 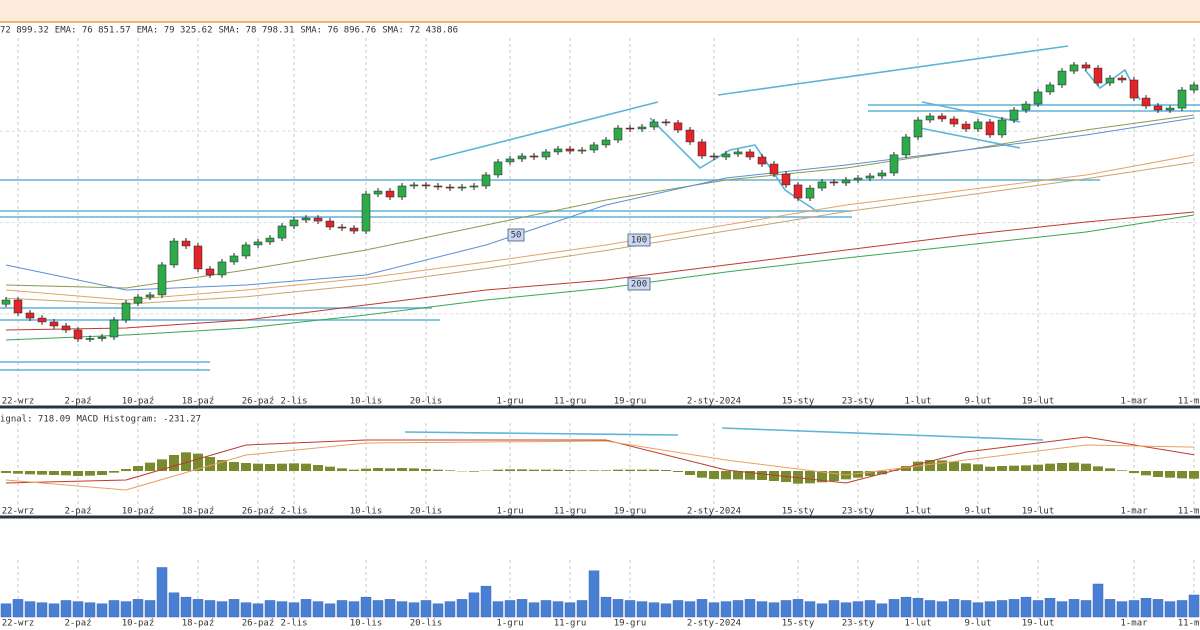 I want to click on x-tick-label: 11-gru, so click(x=570, y=402).